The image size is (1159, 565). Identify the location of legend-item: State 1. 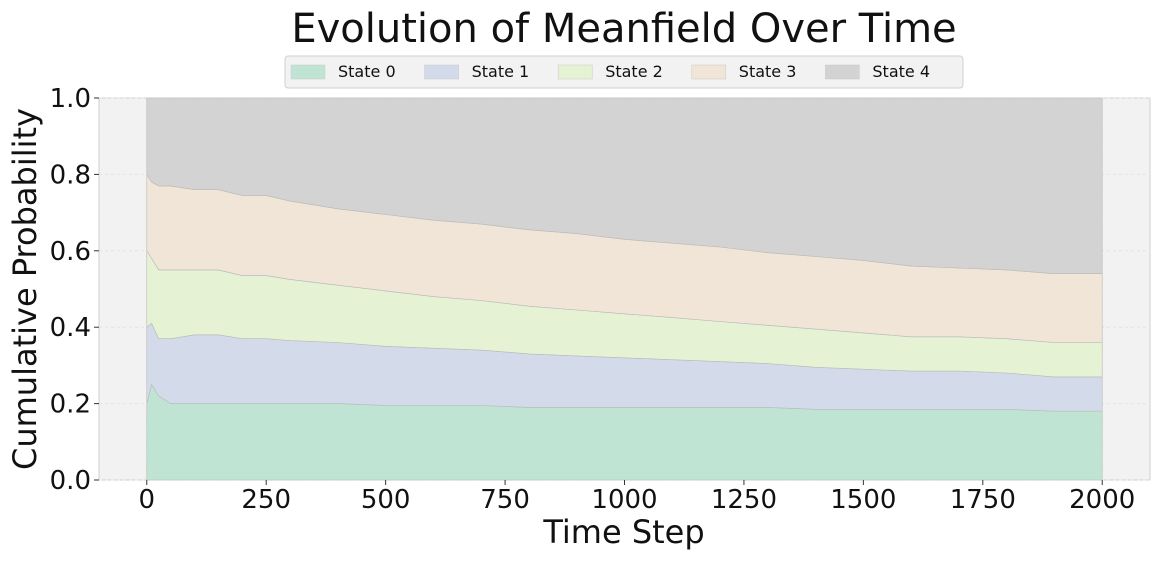
(477, 71).